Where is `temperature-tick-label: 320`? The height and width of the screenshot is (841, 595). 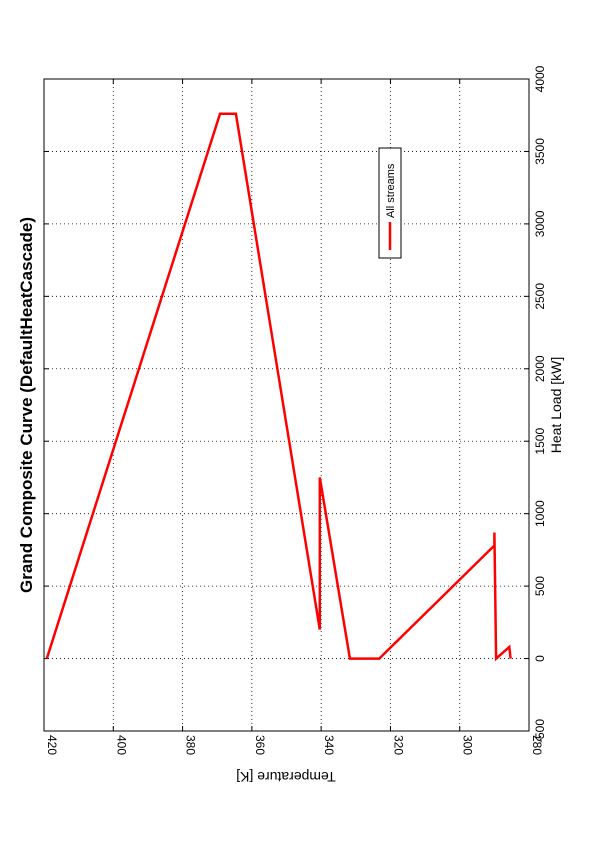 temperature-tick-label: 320 is located at coordinates (398, 745).